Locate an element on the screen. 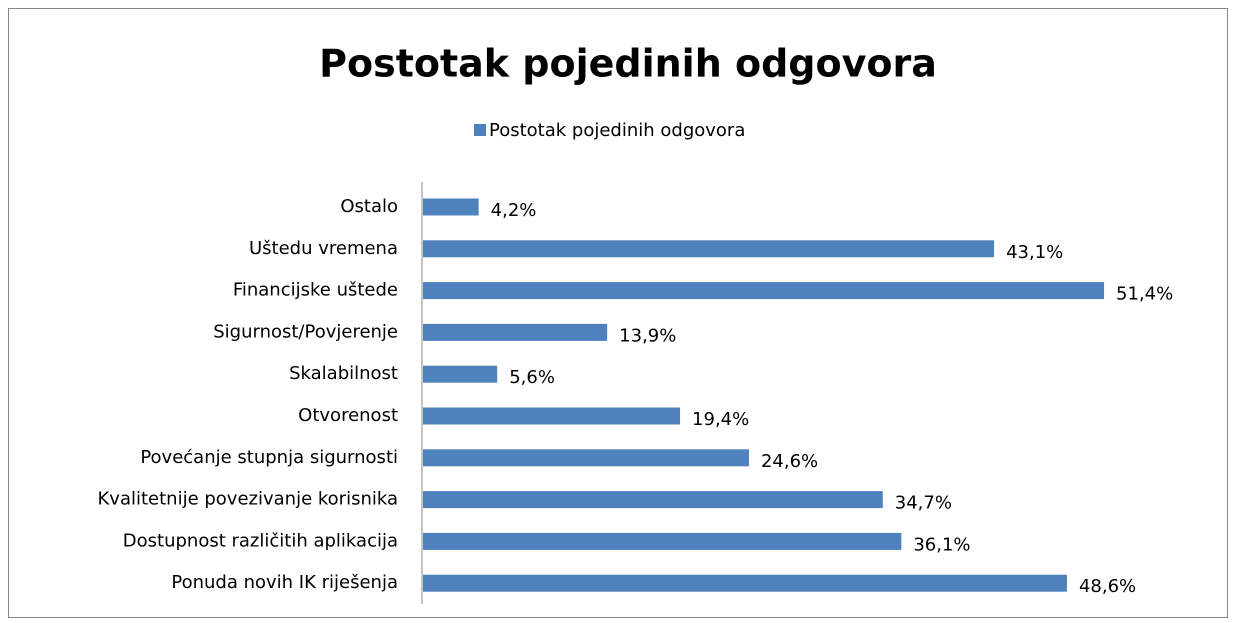 The height and width of the screenshot is (623, 1236). data-label: 48,6% is located at coordinates (1107, 586).